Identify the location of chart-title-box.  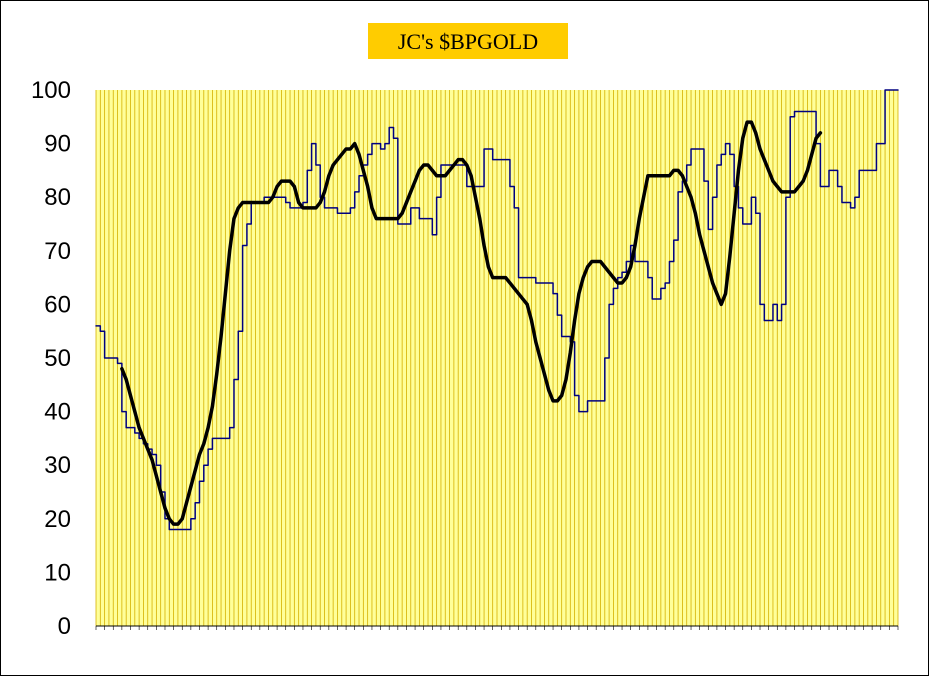
(468, 41).